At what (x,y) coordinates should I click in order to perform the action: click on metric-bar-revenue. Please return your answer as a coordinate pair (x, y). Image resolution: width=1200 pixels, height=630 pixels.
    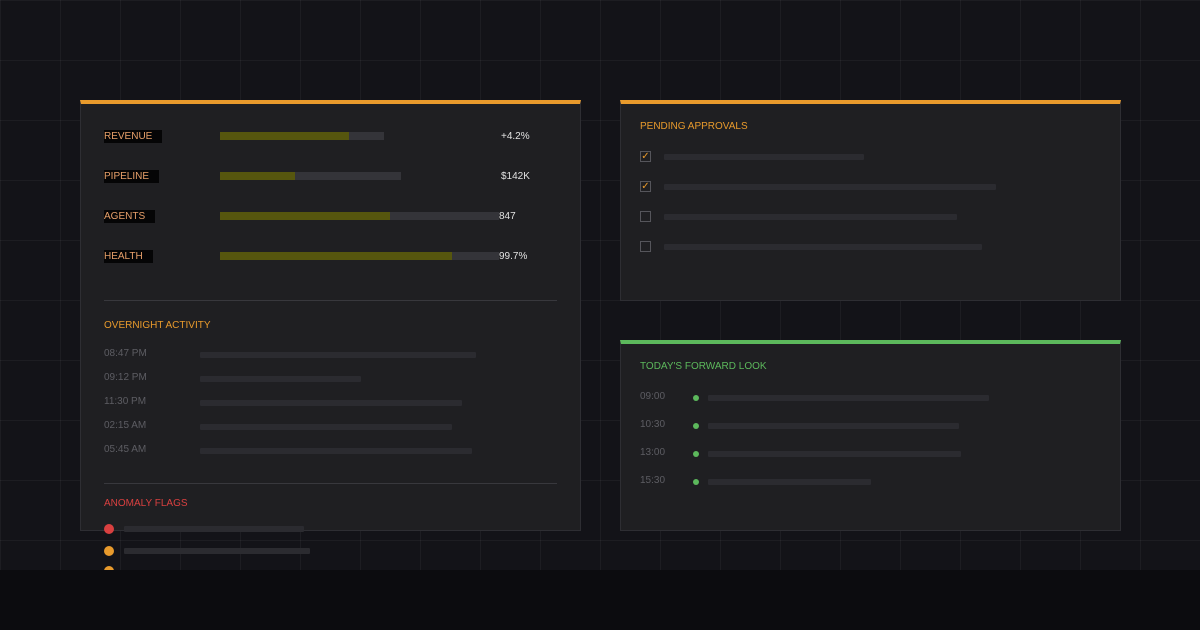
    Looking at the image, I should click on (302, 136).